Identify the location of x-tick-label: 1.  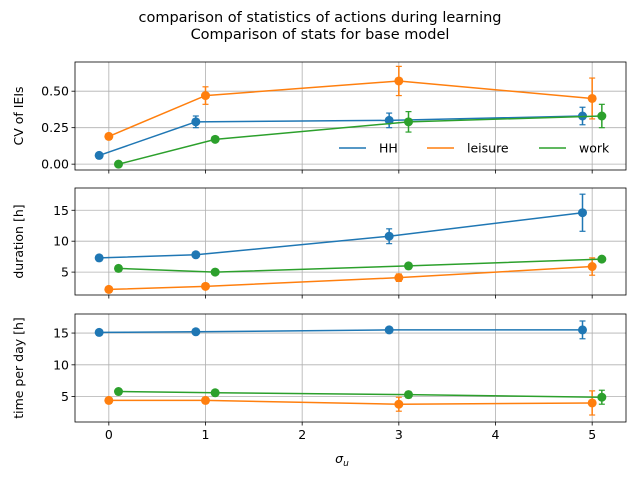
(206, 434).